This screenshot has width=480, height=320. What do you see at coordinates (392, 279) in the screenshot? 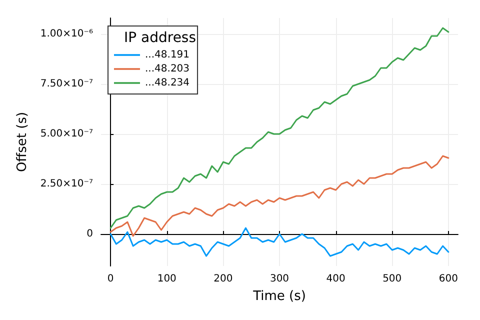
I see `x-tick-label: 500` at bounding box center [392, 279].